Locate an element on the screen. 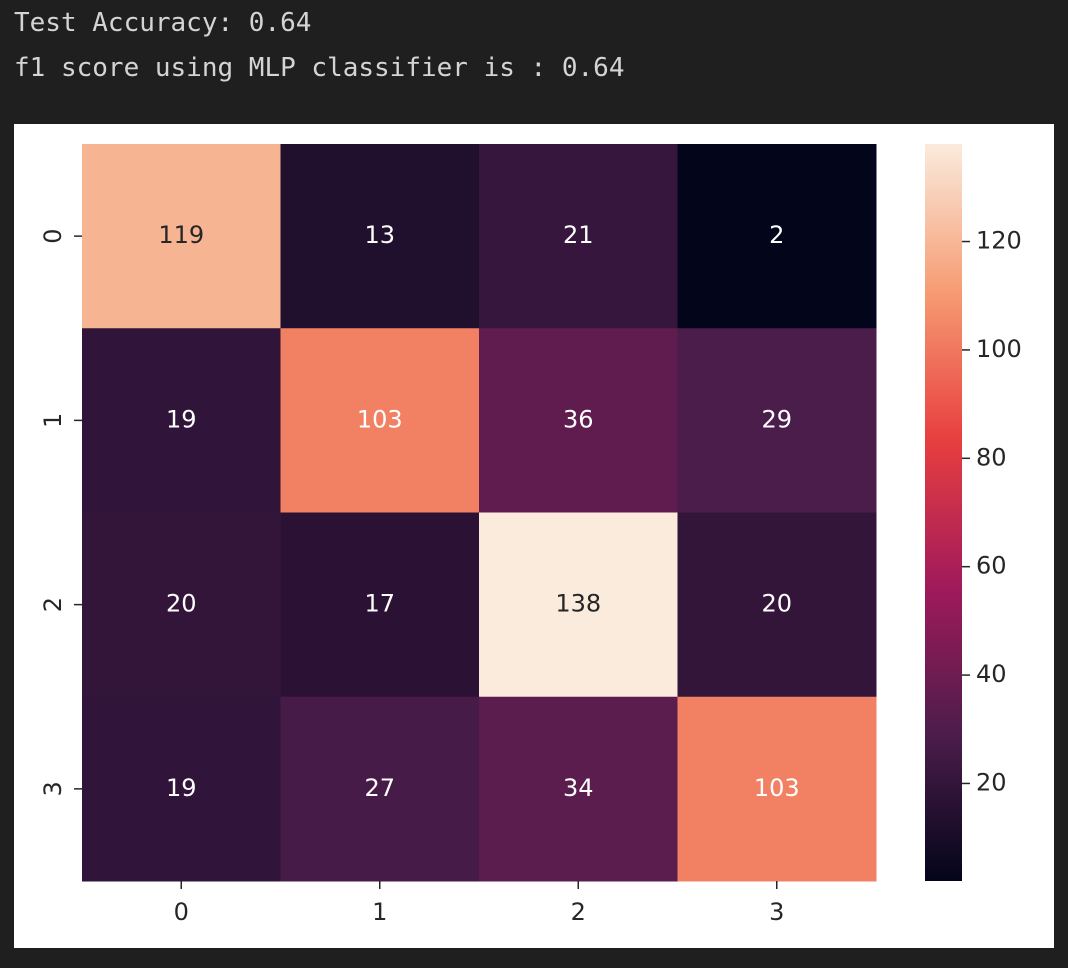 The image size is (1068, 968). y-tick-label: 3 is located at coordinates (53, 788).